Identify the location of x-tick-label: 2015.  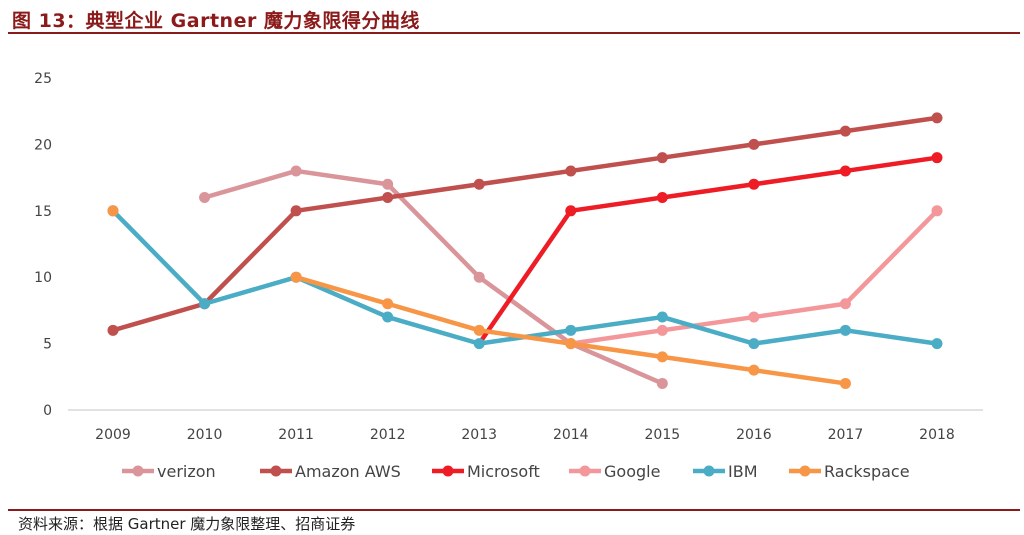
(663, 435).